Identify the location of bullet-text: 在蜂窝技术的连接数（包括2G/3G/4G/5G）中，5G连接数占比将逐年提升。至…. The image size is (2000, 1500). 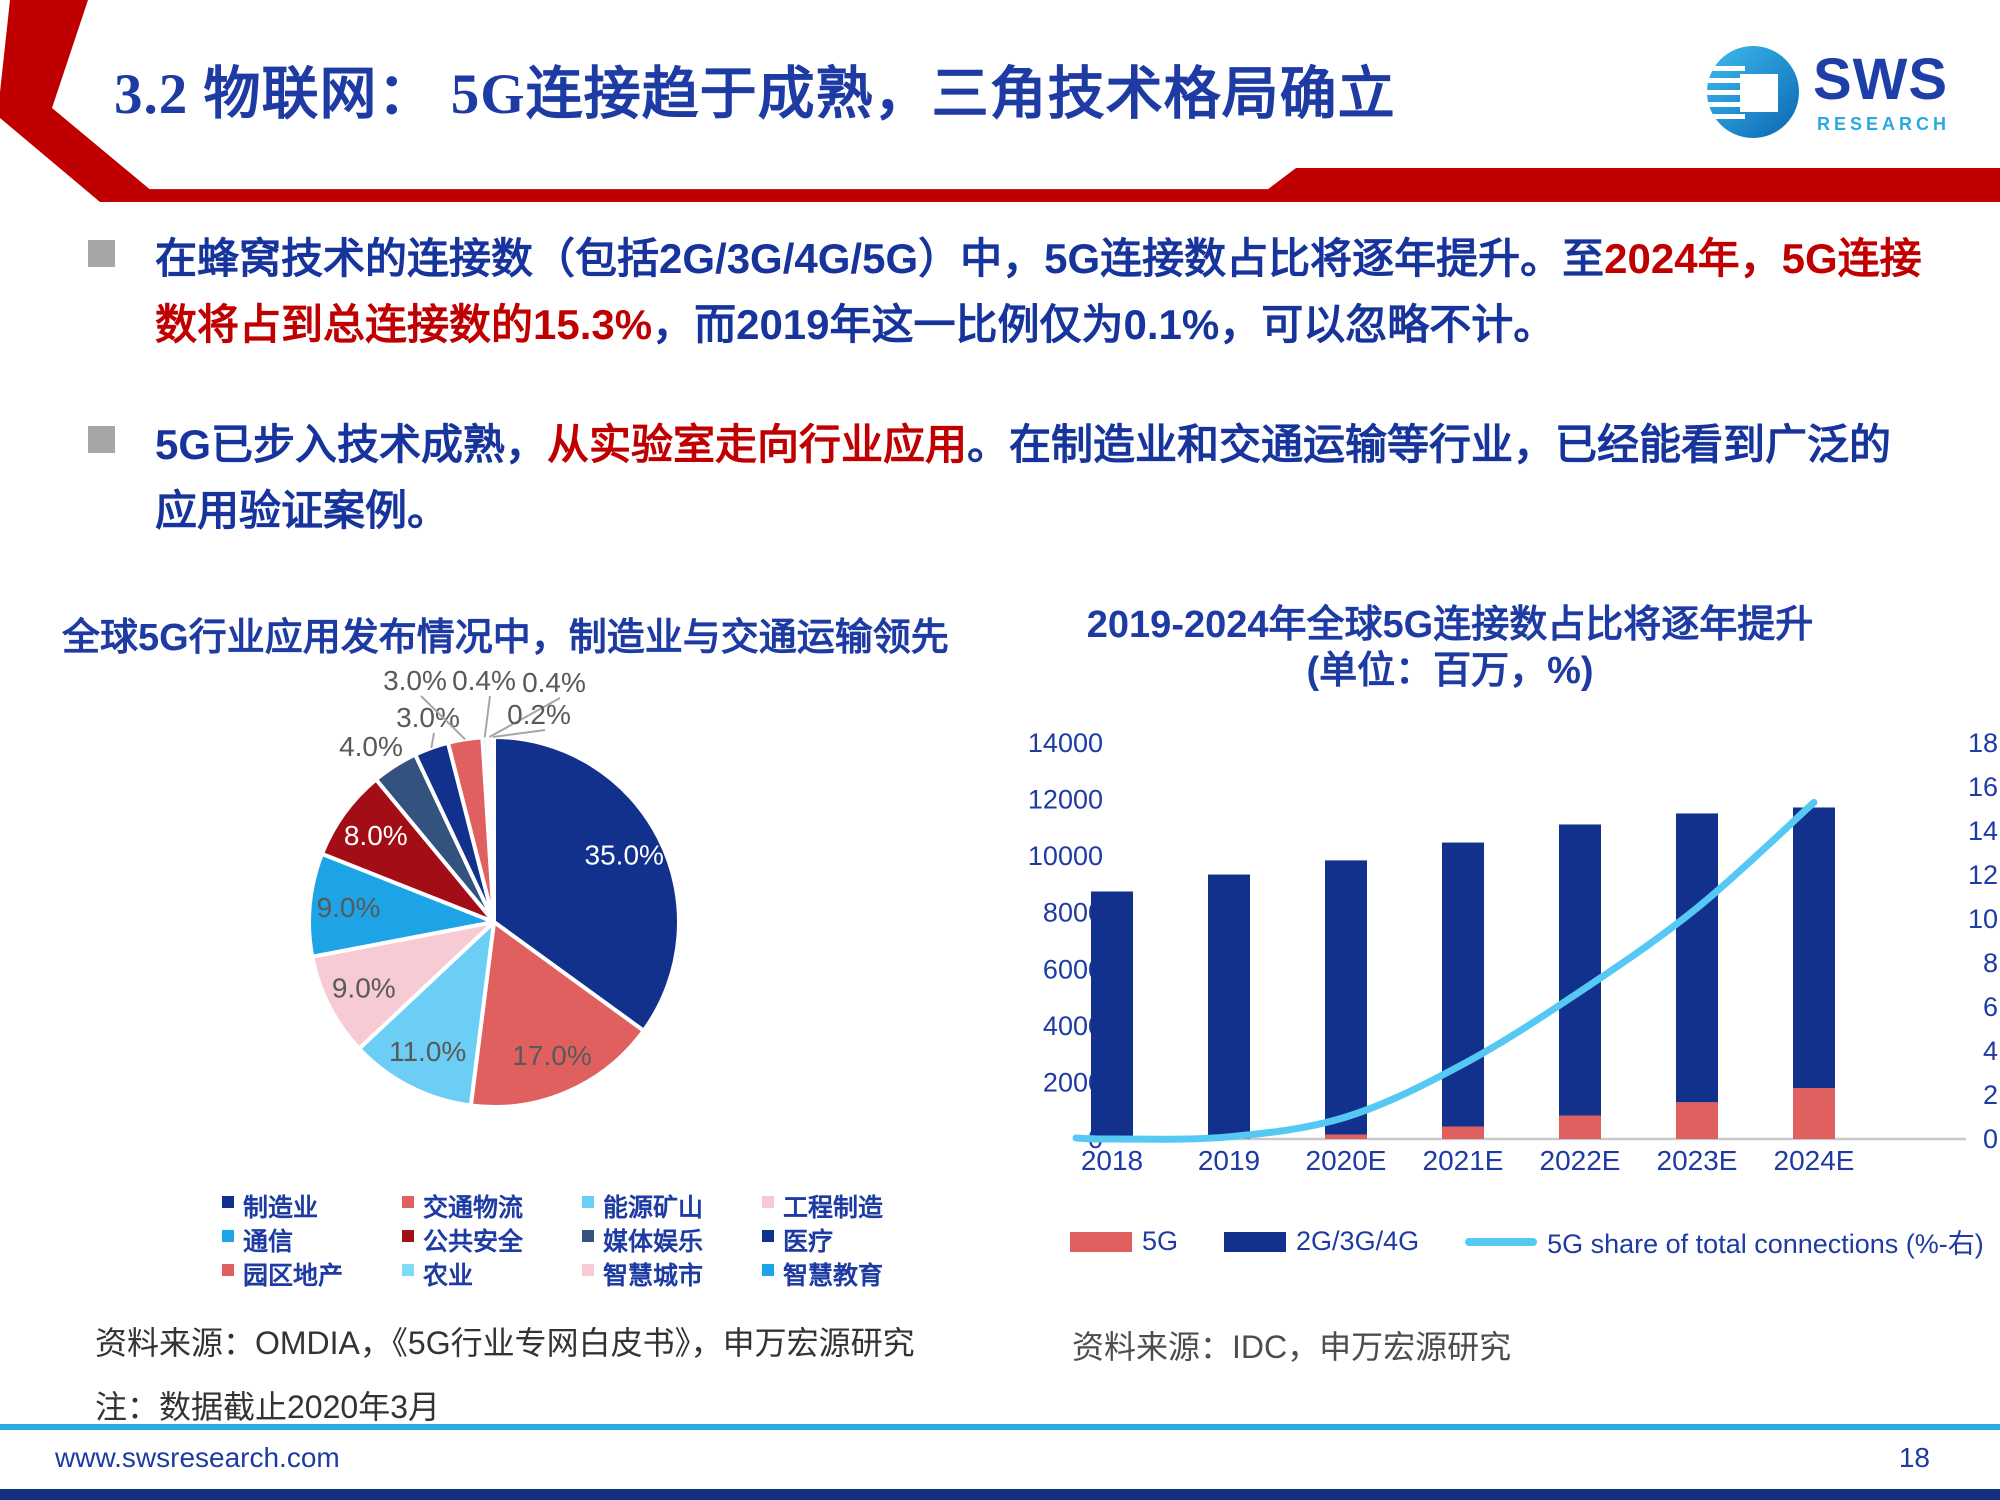
(1041, 292).